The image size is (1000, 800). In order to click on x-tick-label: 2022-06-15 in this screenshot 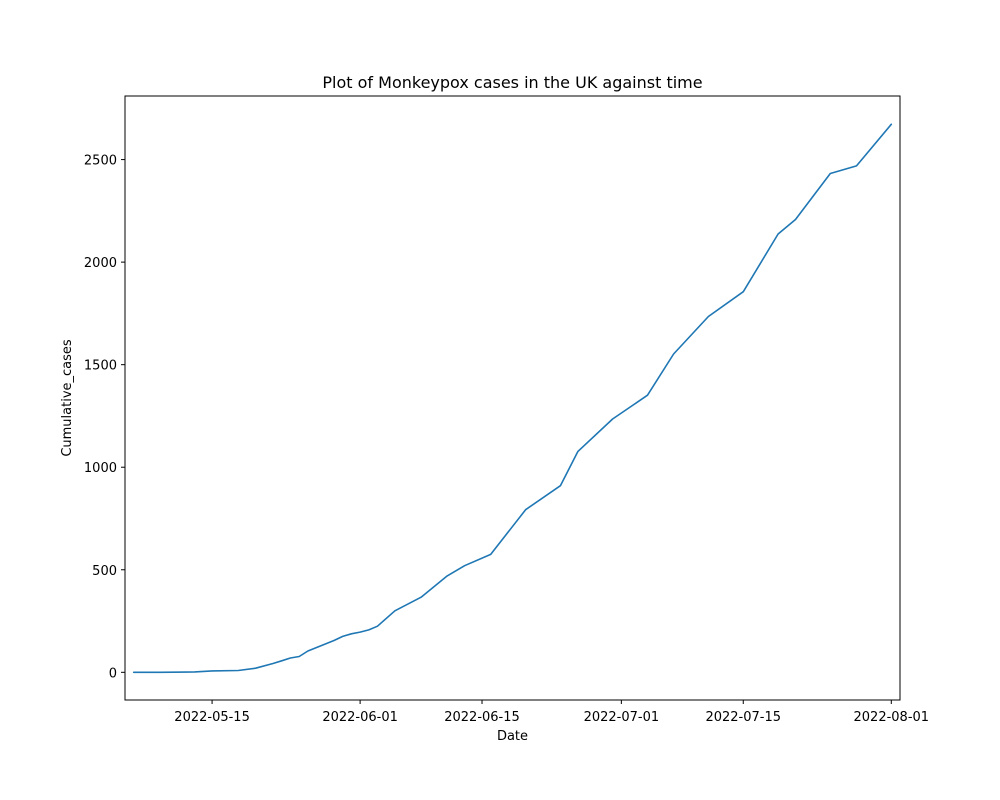, I will do `click(482, 717)`.